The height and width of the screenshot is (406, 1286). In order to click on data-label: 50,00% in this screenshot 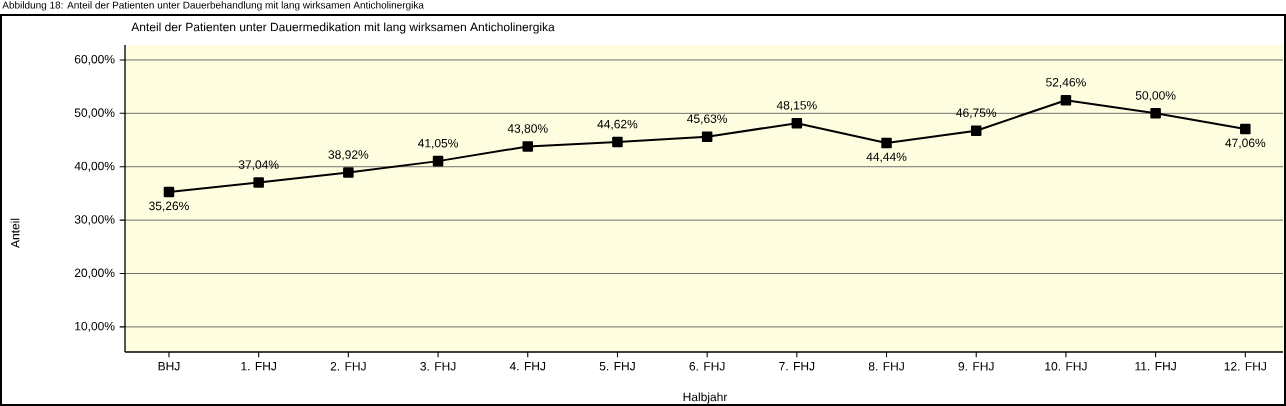, I will do `click(1155, 96)`.